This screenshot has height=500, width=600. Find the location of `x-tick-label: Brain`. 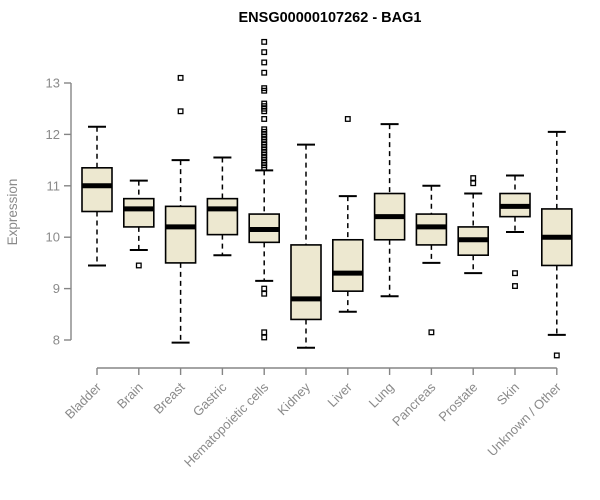

x-tick-label: Brain is located at coordinates (130, 396).